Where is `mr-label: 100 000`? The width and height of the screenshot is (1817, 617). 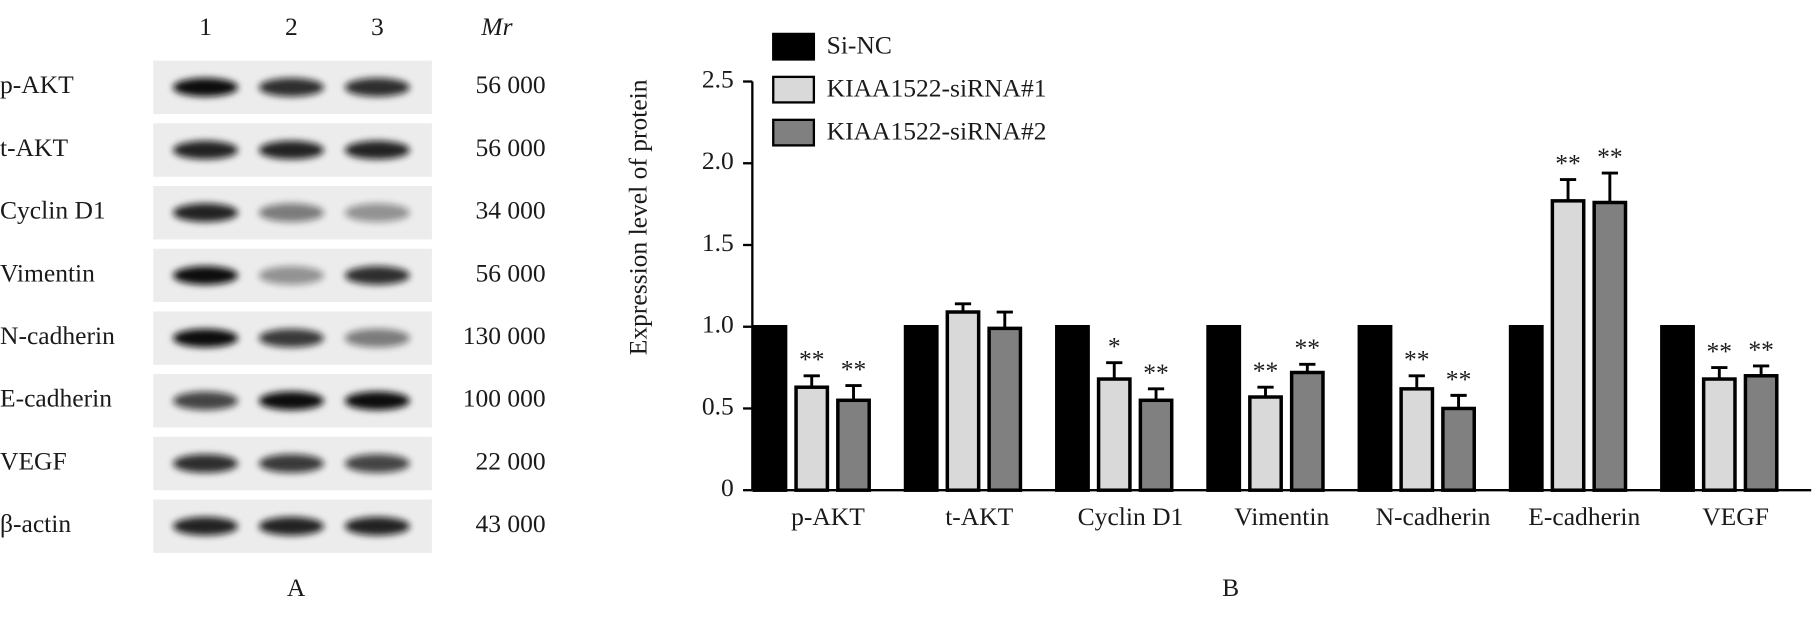
mr-label: 100 000 is located at coordinates (504, 398).